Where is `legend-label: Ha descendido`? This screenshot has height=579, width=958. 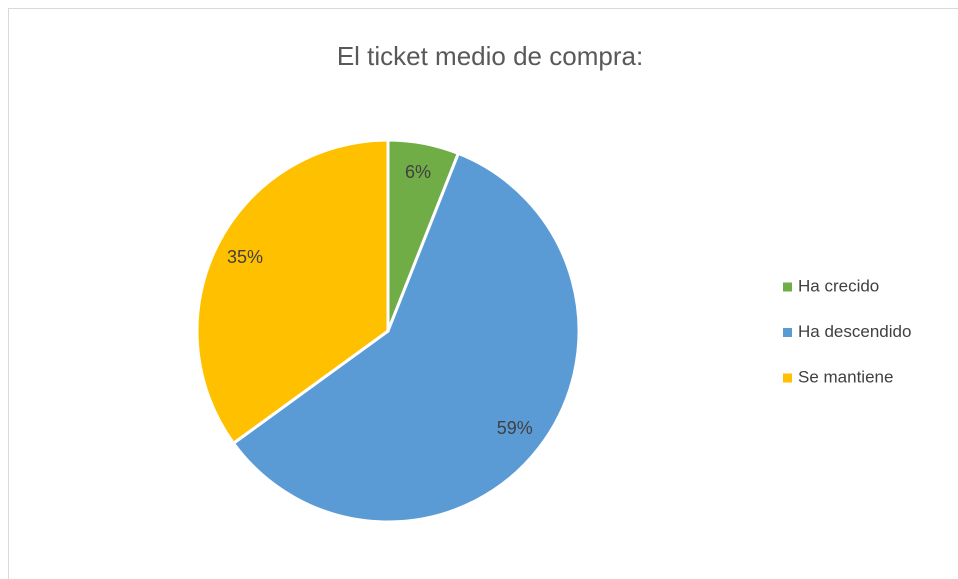
legend-label: Ha descendido is located at coordinates (854, 331).